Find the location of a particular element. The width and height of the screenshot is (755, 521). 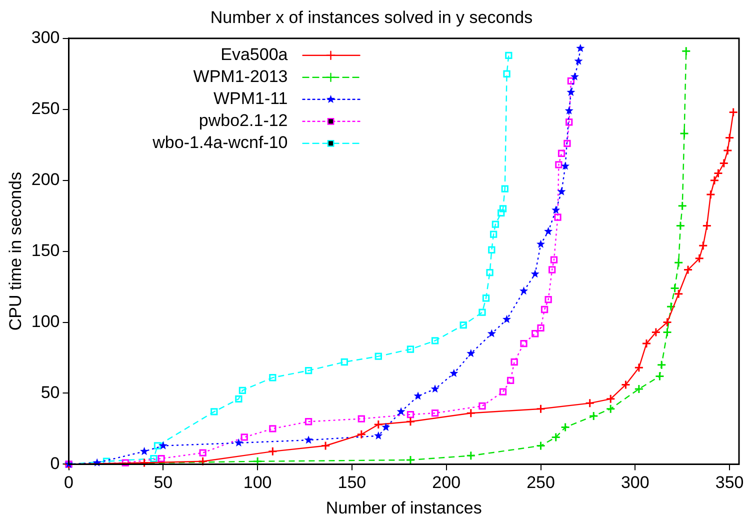

x-tick-label: 300 is located at coordinates (635, 482).